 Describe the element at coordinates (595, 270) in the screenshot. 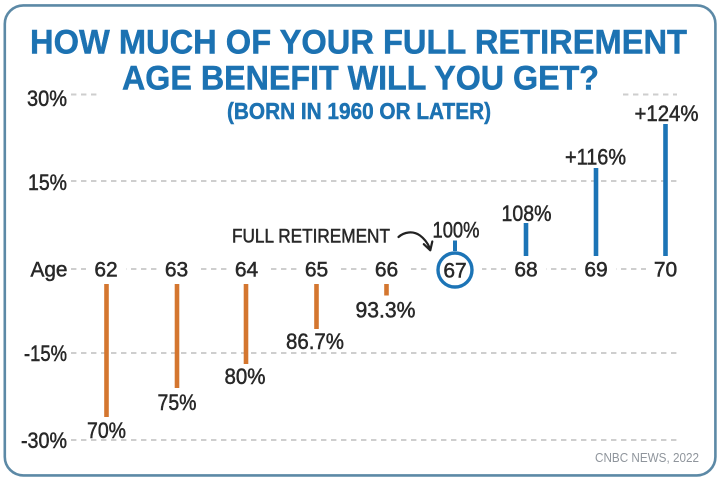

I see `svg-text: 69` at that location.